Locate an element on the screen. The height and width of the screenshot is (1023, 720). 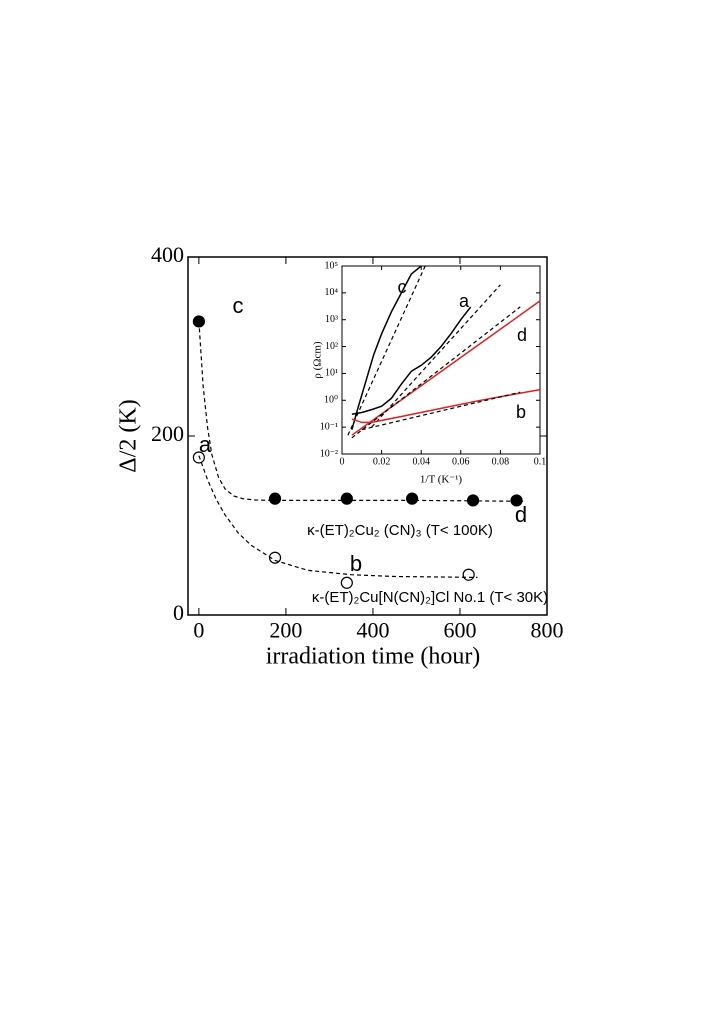
y-tick-label: 10⁵ is located at coordinates (332, 265).